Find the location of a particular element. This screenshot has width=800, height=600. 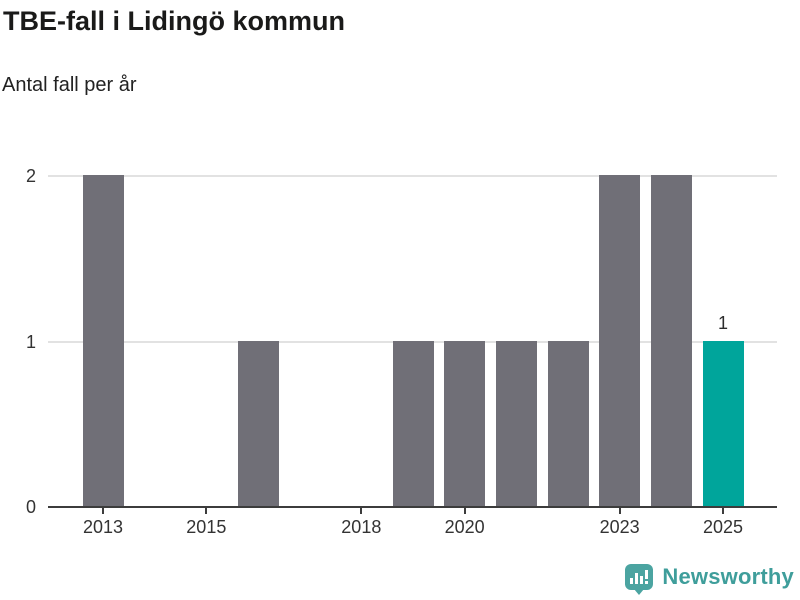

exclamation-glyph is located at coordinates (647, 577).